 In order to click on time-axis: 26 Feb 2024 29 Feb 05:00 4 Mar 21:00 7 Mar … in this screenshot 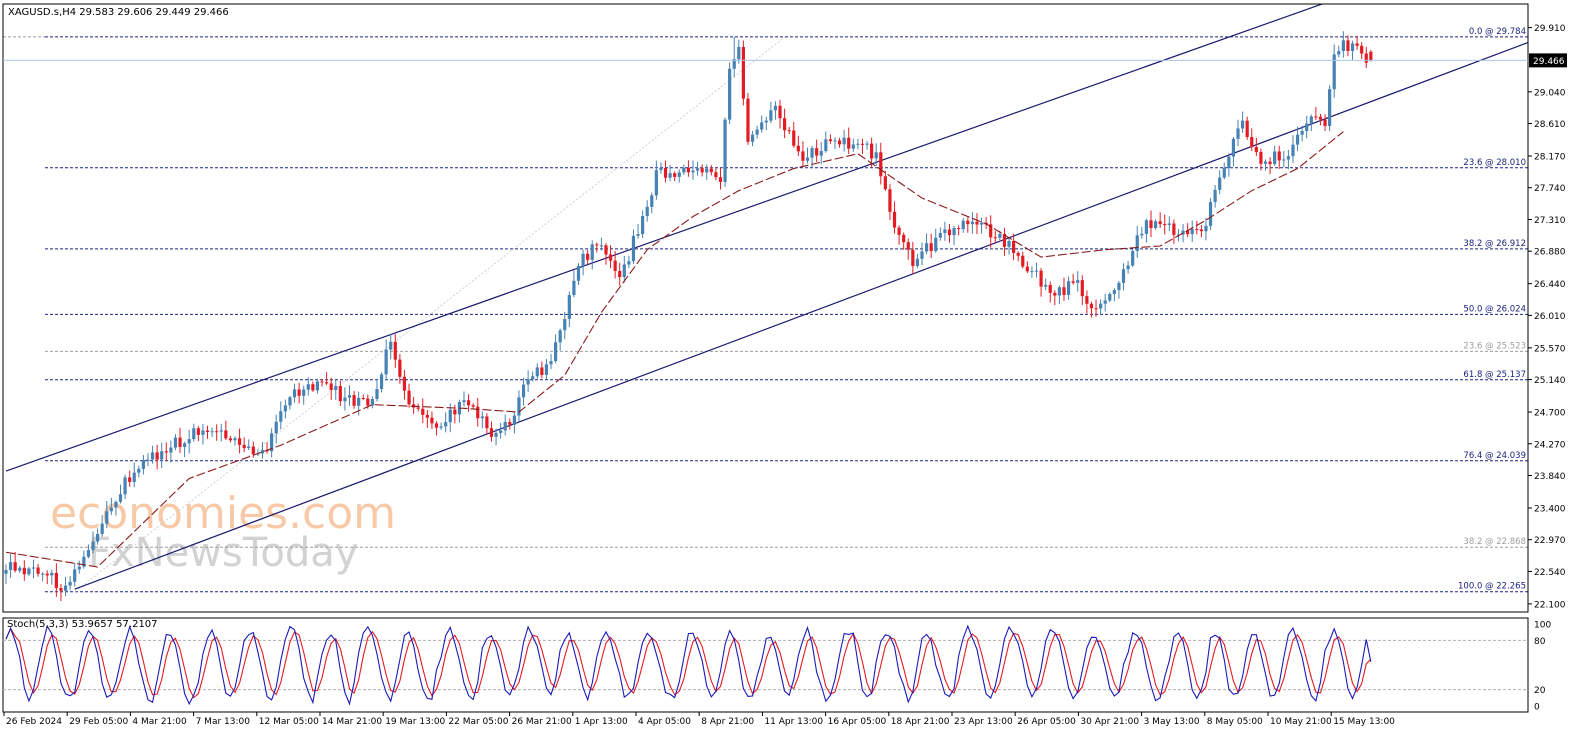, I will do `click(699, 719)`.